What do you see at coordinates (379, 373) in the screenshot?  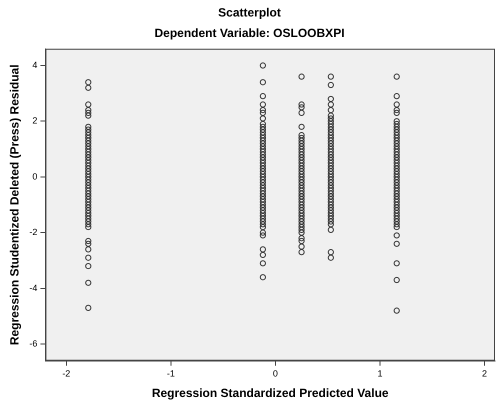 I see `x-tick-label: 1` at bounding box center [379, 373].